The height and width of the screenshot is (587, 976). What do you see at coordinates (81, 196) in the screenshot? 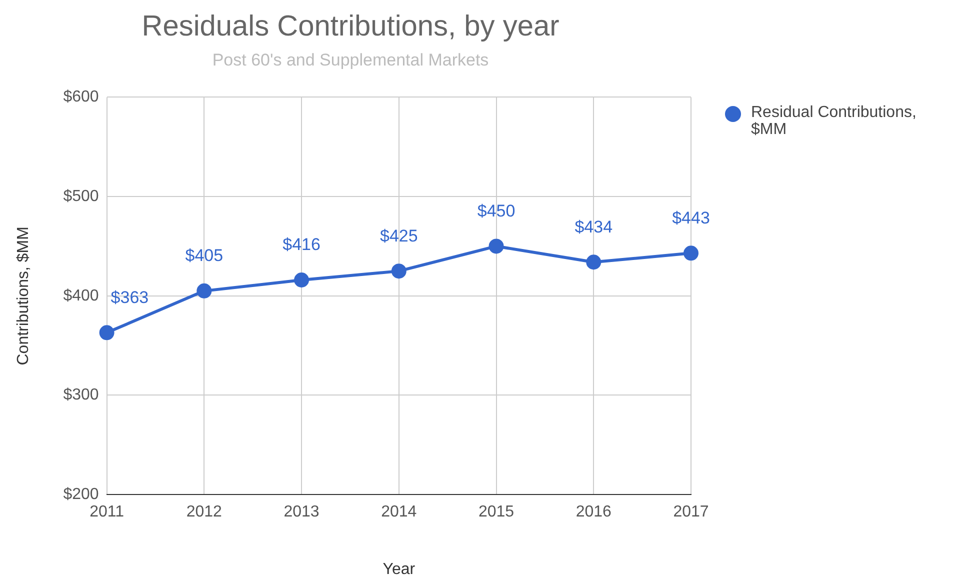
I see `y-tick-label: $500` at bounding box center [81, 196].